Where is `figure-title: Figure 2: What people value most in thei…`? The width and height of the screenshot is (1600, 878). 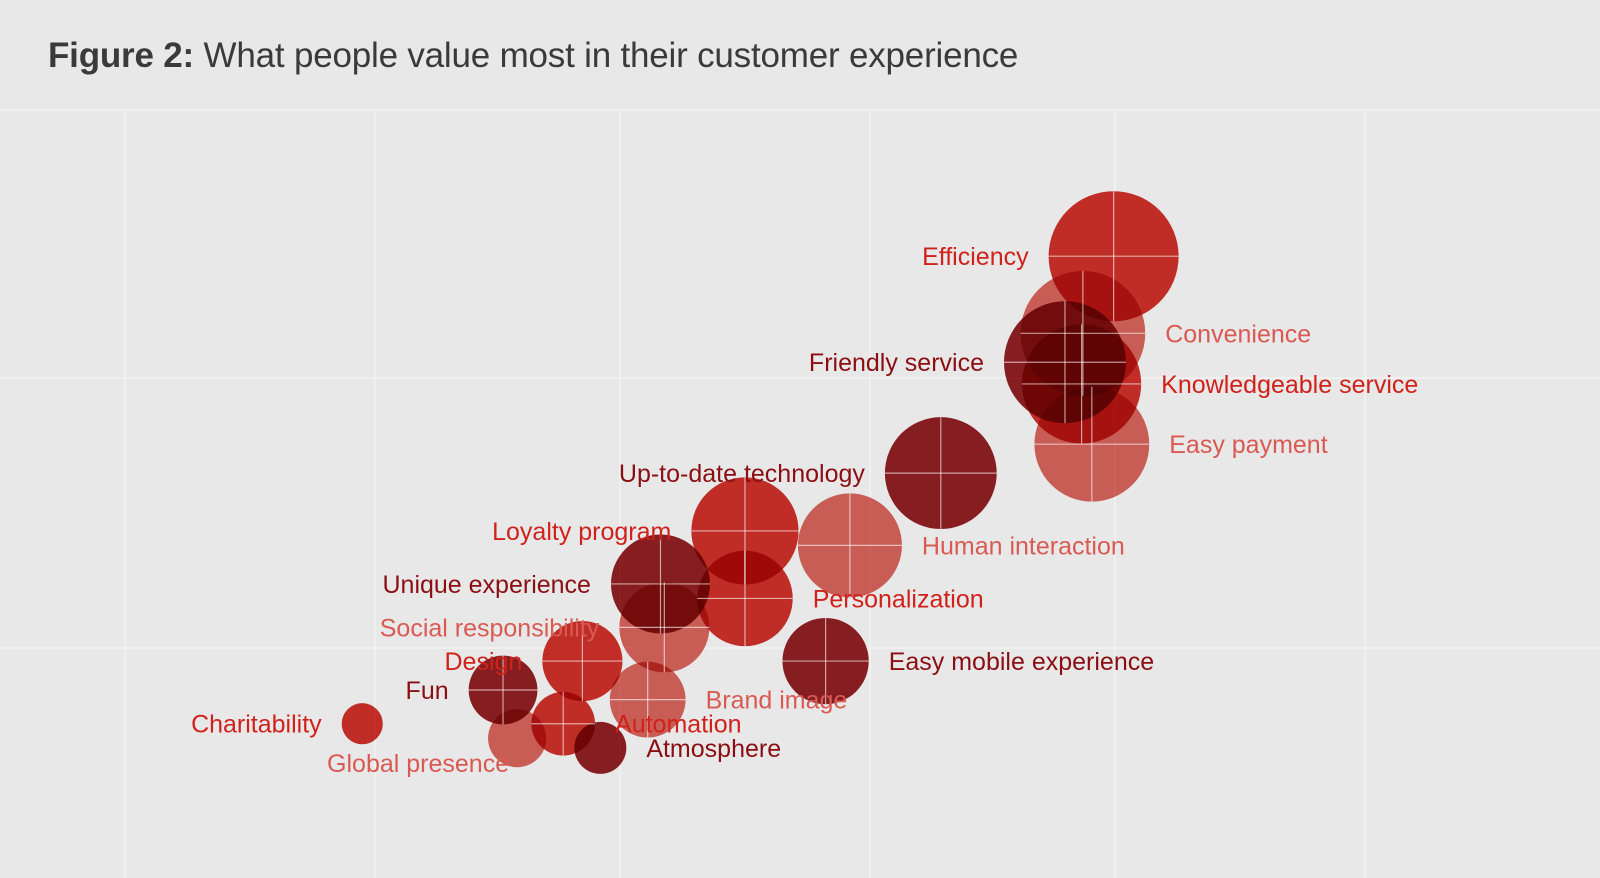
figure-title: Figure 2: What people value most in thei… is located at coordinates (533, 56).